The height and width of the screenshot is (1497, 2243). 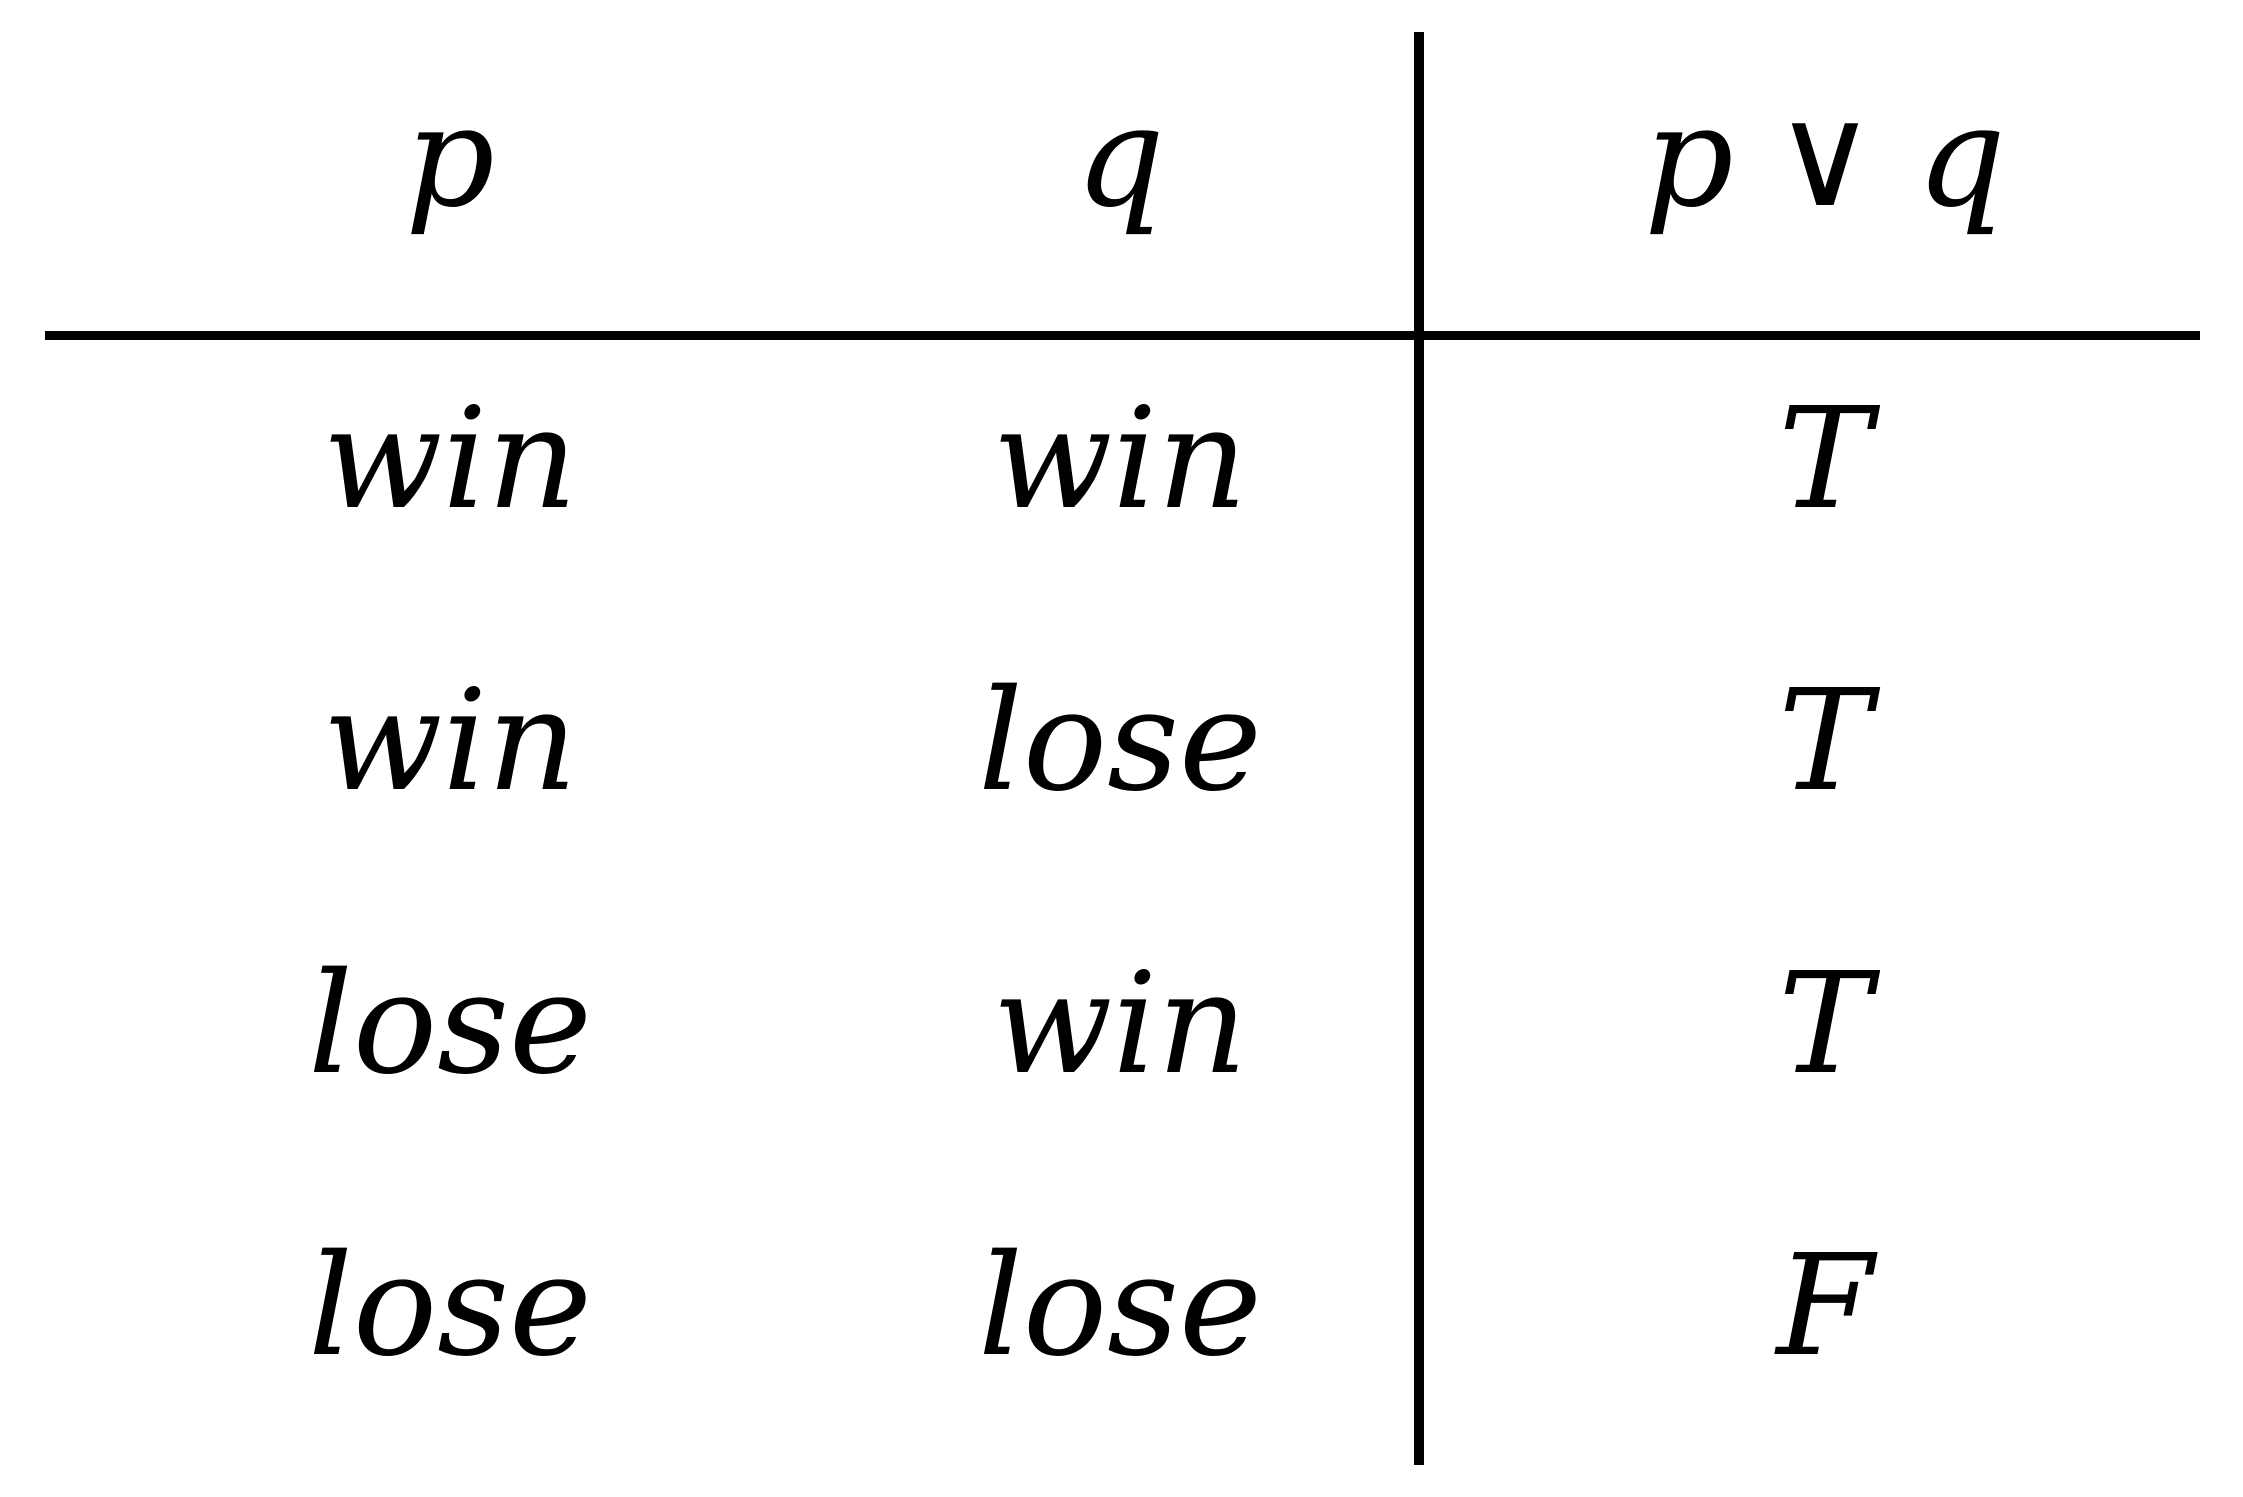 What do you see at coordinates (1120, 459) in the screenshot?
I see `row-1-q: win` at bounding box center [1120, 459].